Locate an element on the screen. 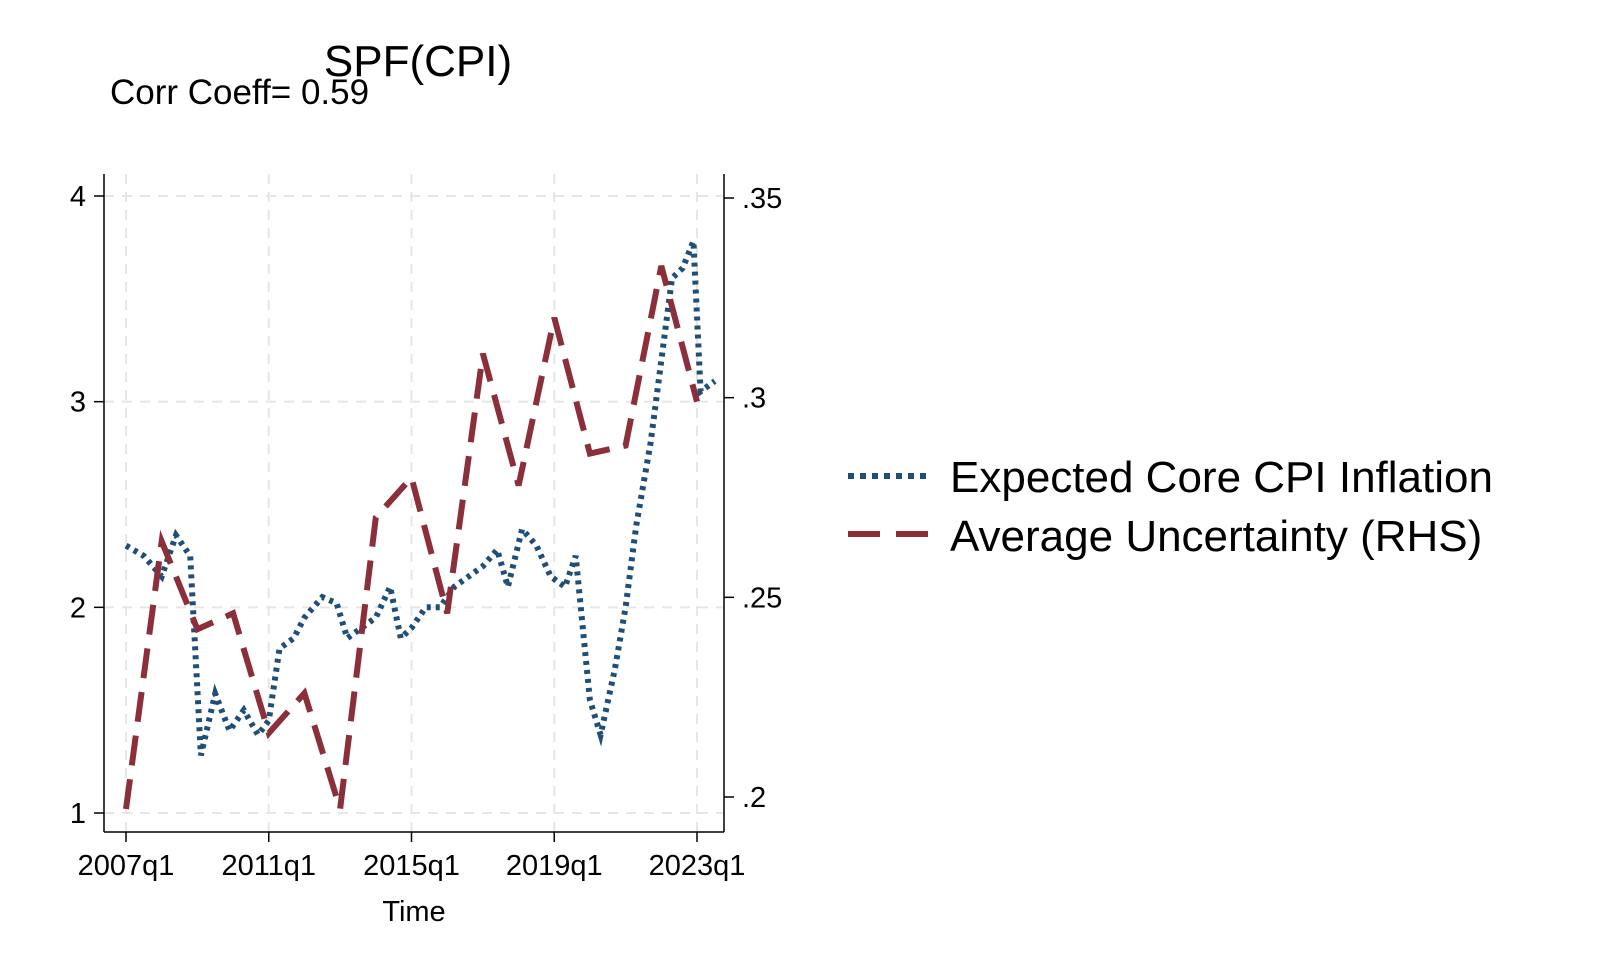 The width and height of the screenshot is (1620, 972). y-right-tick-label-3: .35 is located at coordinates (762, 199).